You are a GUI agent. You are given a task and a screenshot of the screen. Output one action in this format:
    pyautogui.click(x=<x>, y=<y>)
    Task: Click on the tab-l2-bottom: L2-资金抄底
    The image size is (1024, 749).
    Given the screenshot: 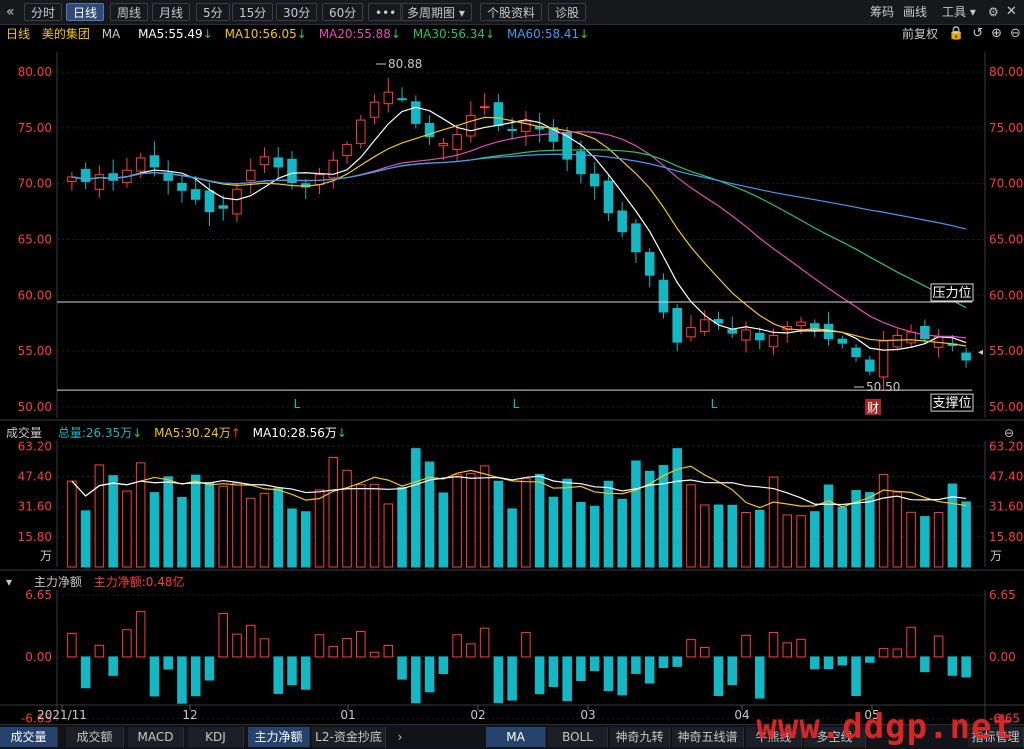 What is the action you would take?
    pyautogui.click(x=349, y=737)
    